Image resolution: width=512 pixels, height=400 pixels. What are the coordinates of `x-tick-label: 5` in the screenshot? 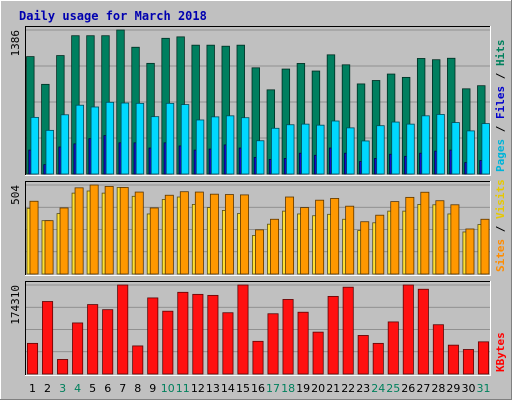 It's located at (92, 388).